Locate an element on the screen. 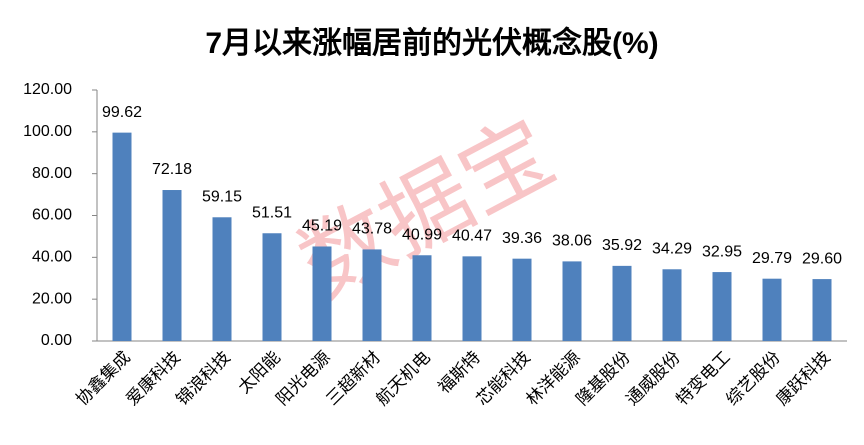 This screenshot has height=445, width=864. y-tick-label: 100.00 is located at coordinates (47, 131).